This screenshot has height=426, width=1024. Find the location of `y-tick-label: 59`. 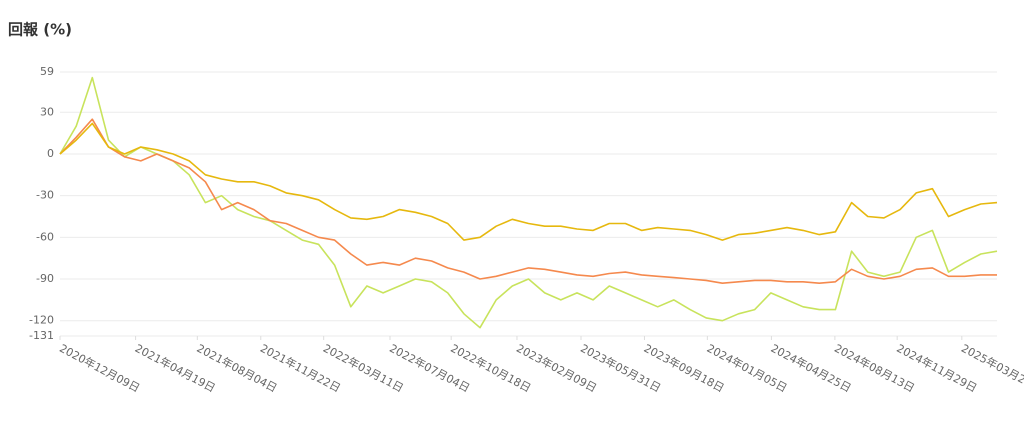

y-tick-label: 59 is located at coordinates (47, 71).